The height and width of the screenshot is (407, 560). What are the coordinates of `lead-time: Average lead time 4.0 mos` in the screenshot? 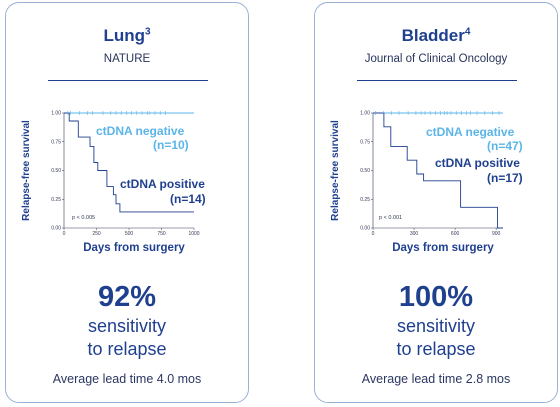 It's located at (127, 379).